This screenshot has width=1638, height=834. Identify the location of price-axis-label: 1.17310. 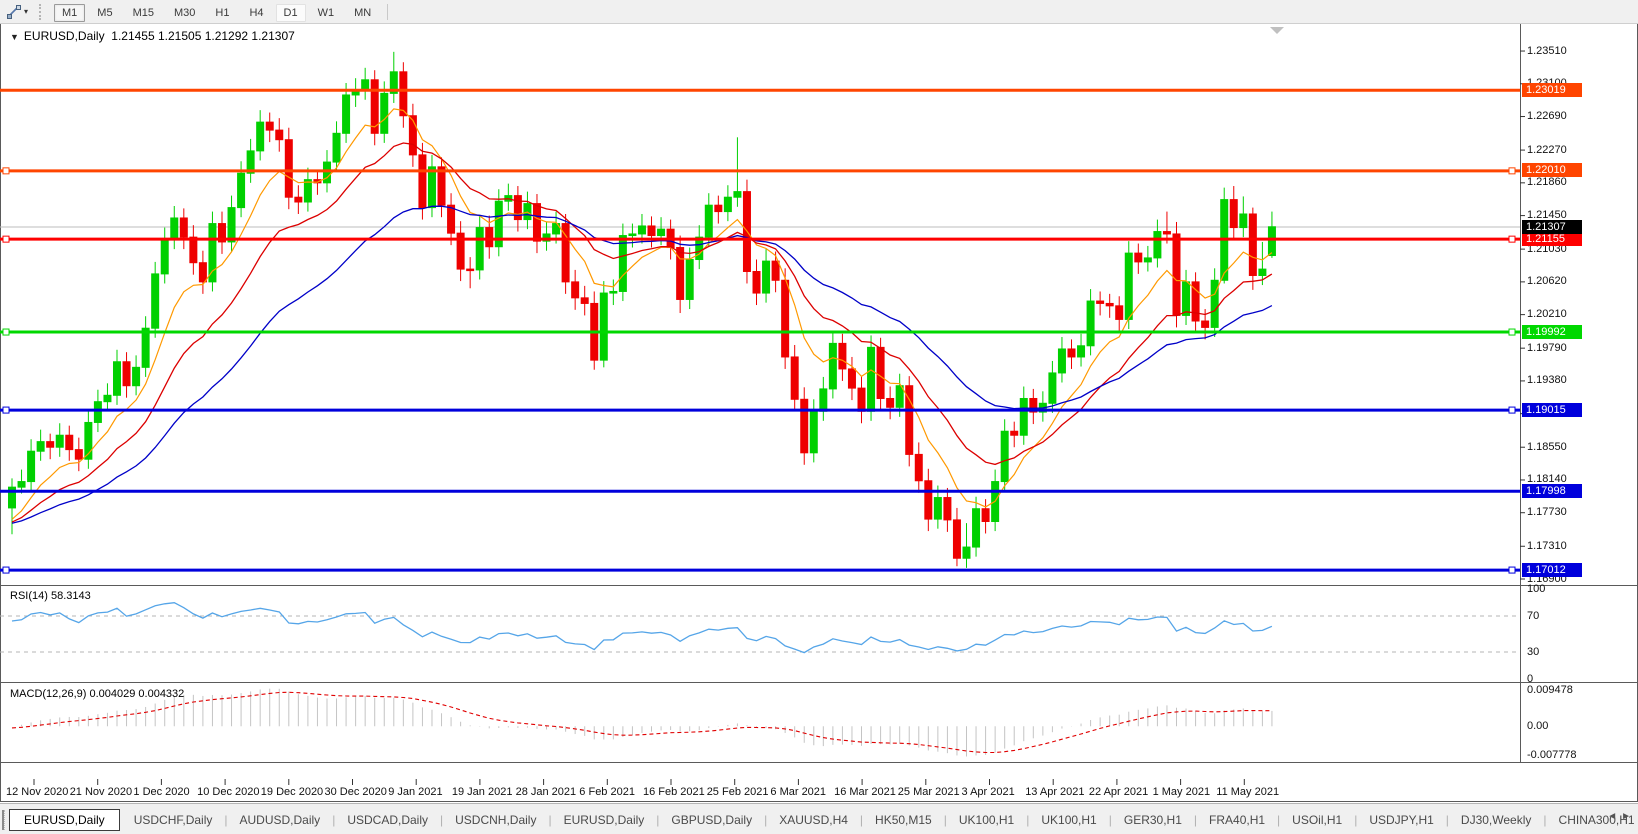
(1547, 545).